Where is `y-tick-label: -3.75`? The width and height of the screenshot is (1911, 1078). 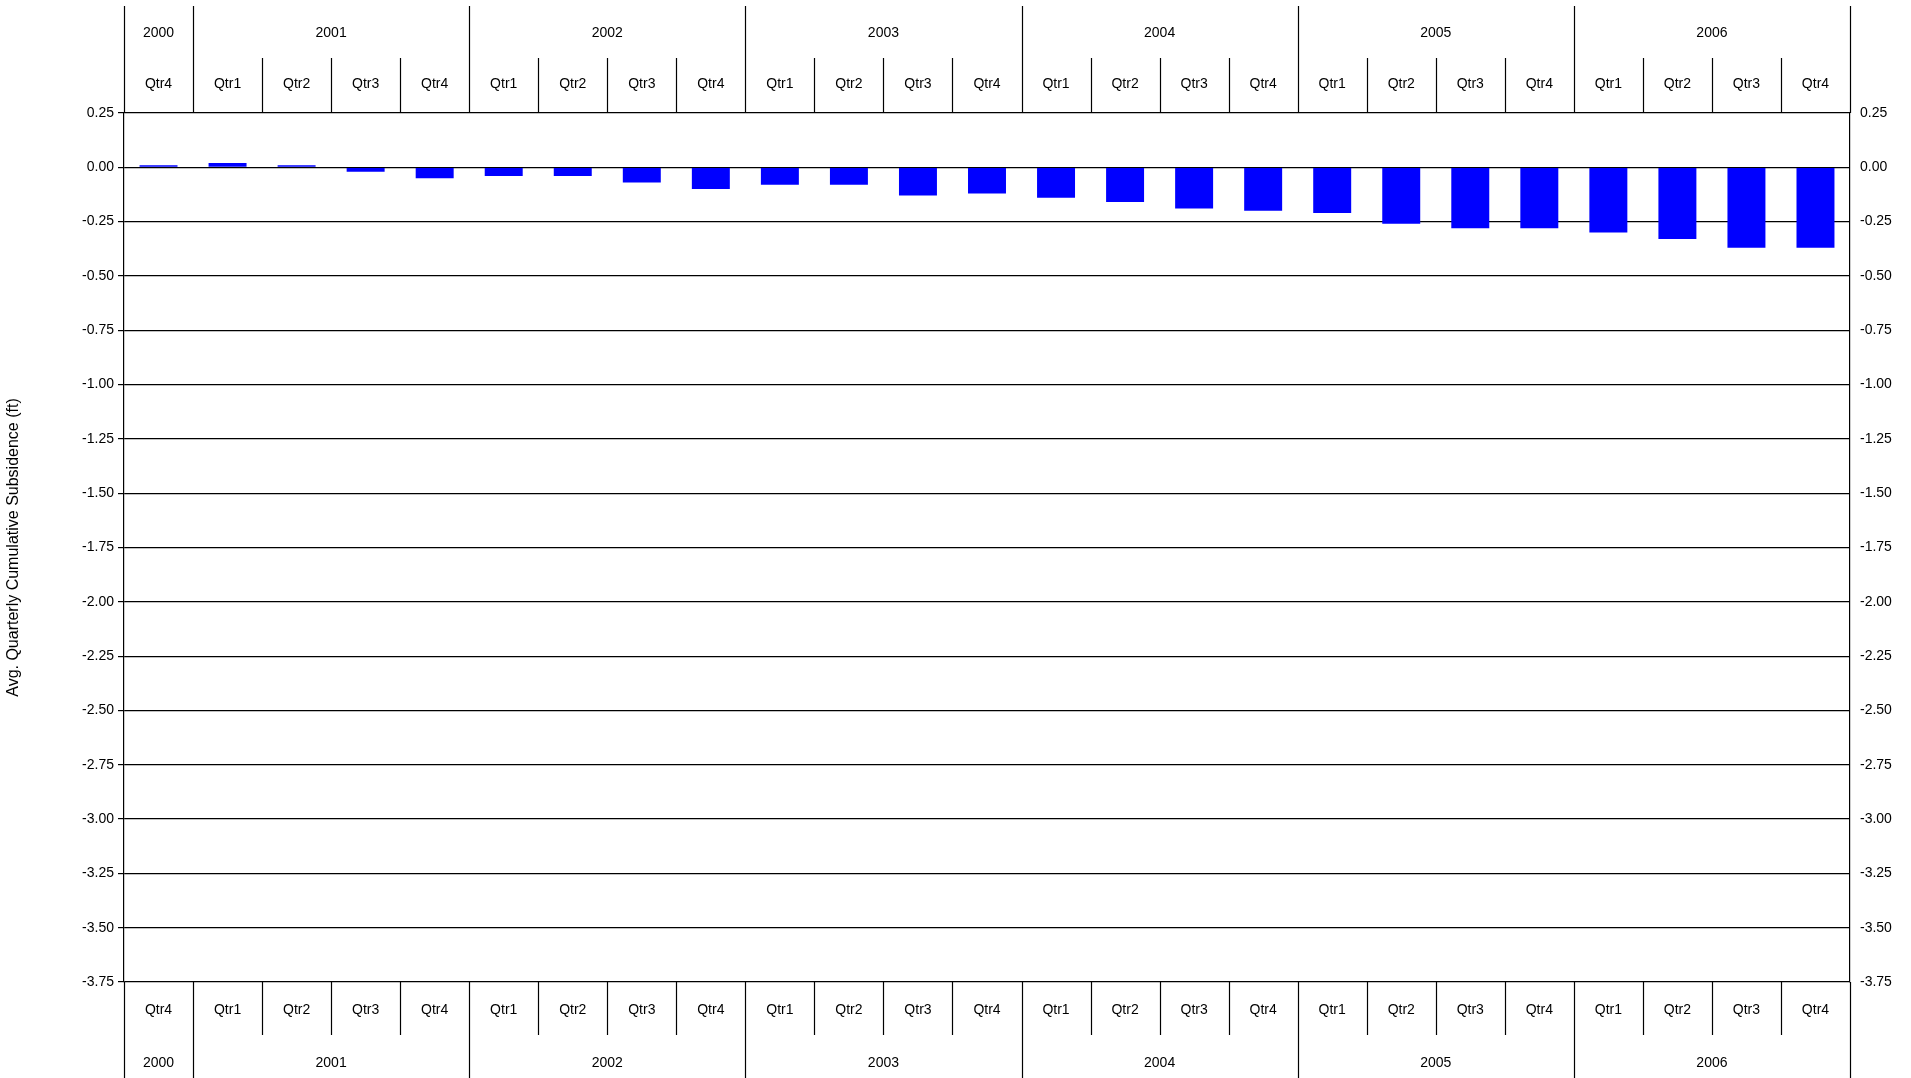
y-tick-label: -3.75 is located at coordinates (98, 980).